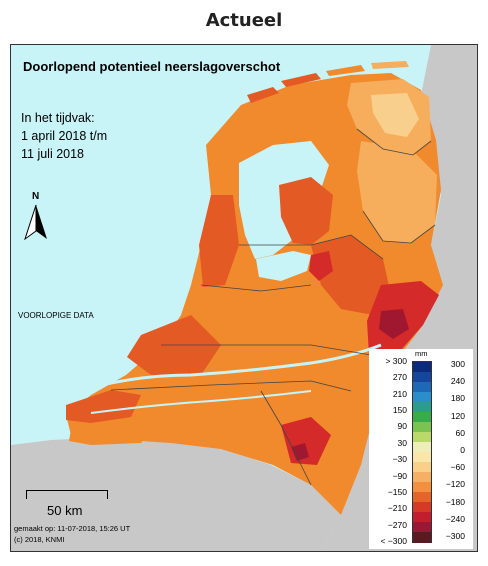 This screenshot has width=488, height=566. I want to click on page-title: Actueel, so click(244, 20).